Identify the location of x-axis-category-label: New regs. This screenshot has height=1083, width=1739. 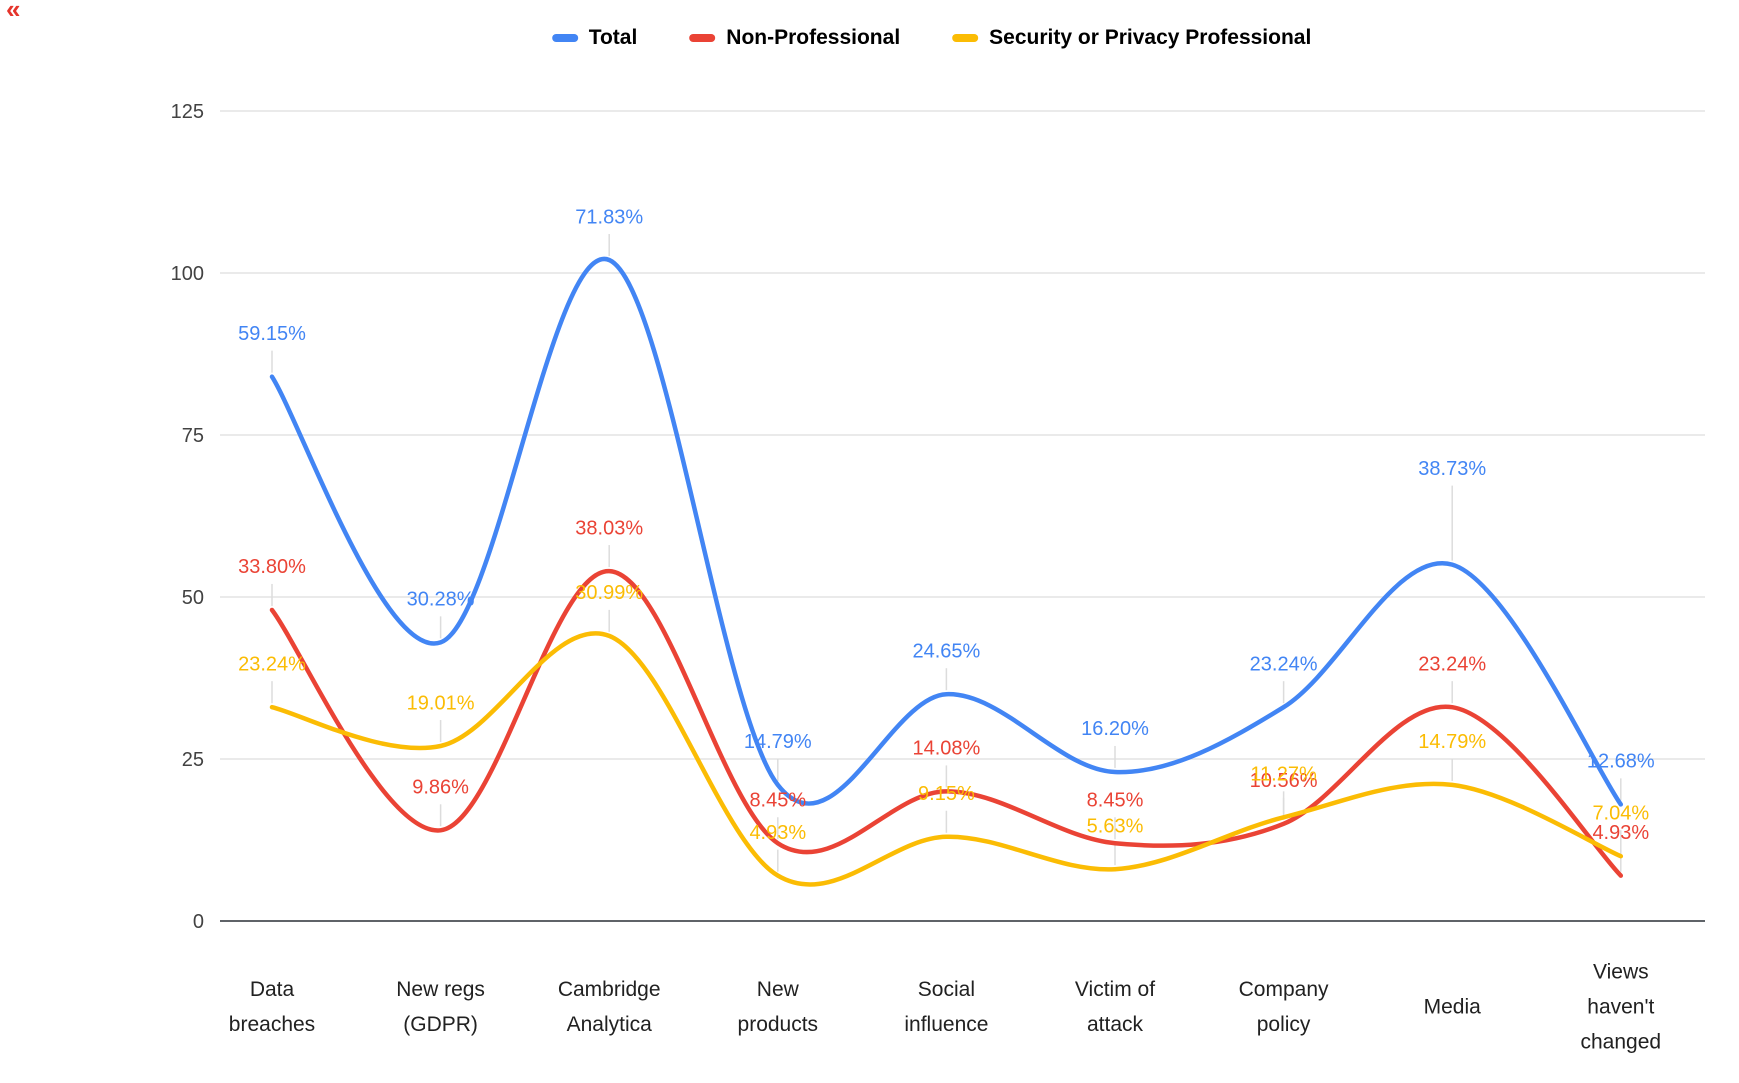
(440, 989).